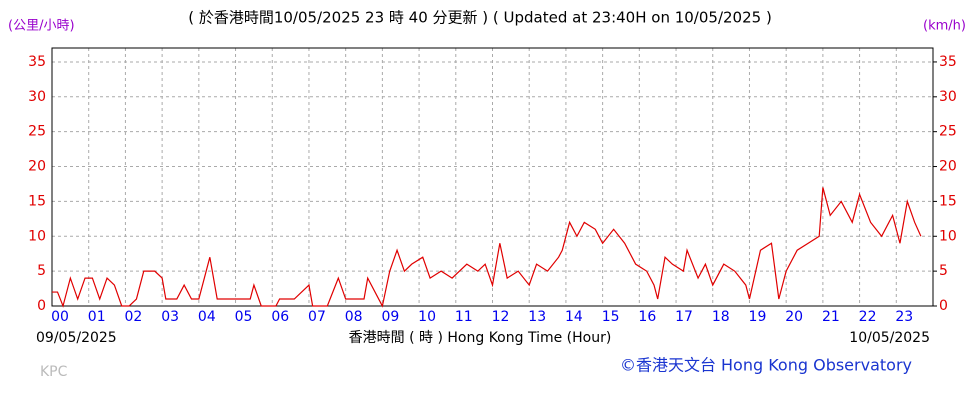  Describe the element at coordinates (537, 317) in the screenshot. I see `x-tick-label: 13` at that location.